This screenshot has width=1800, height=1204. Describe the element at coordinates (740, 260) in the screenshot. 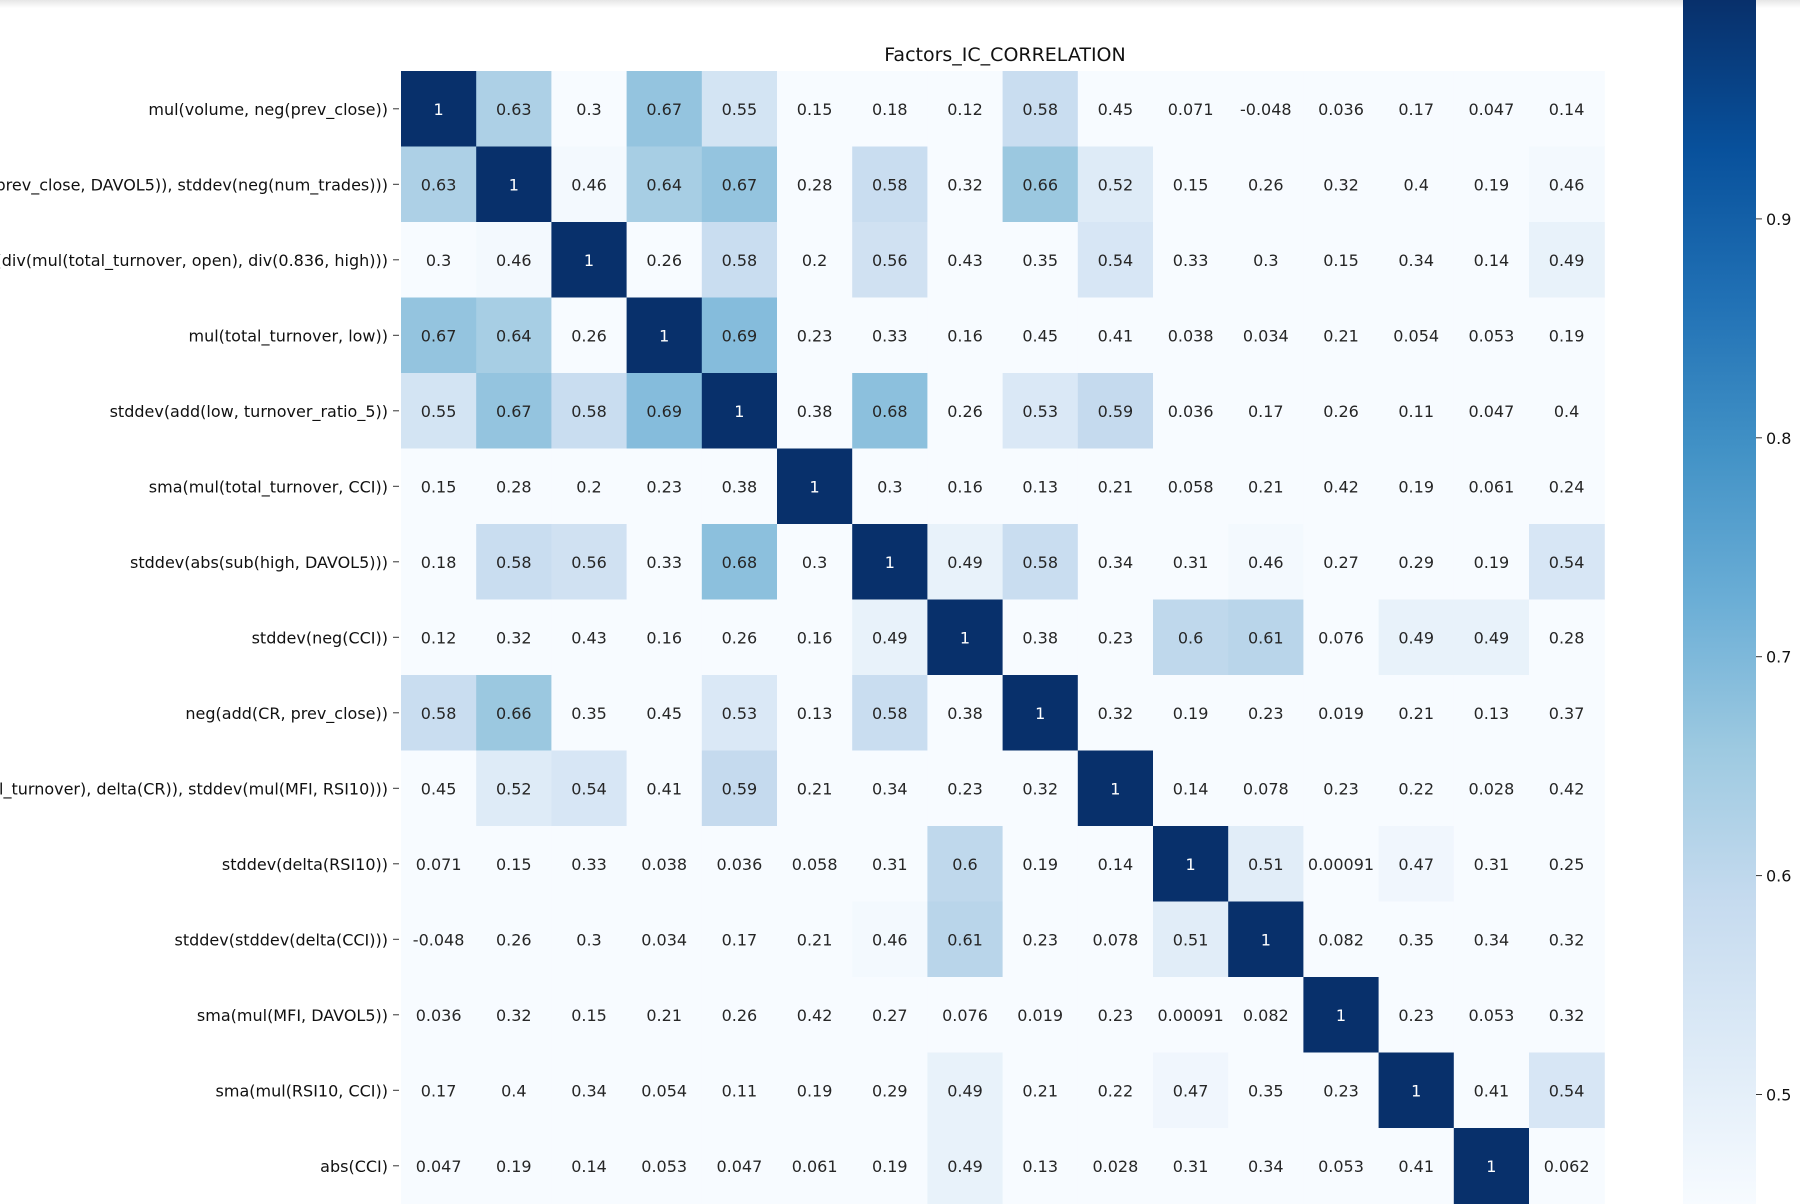

I see `cell-value-label: 0.58` at that location.